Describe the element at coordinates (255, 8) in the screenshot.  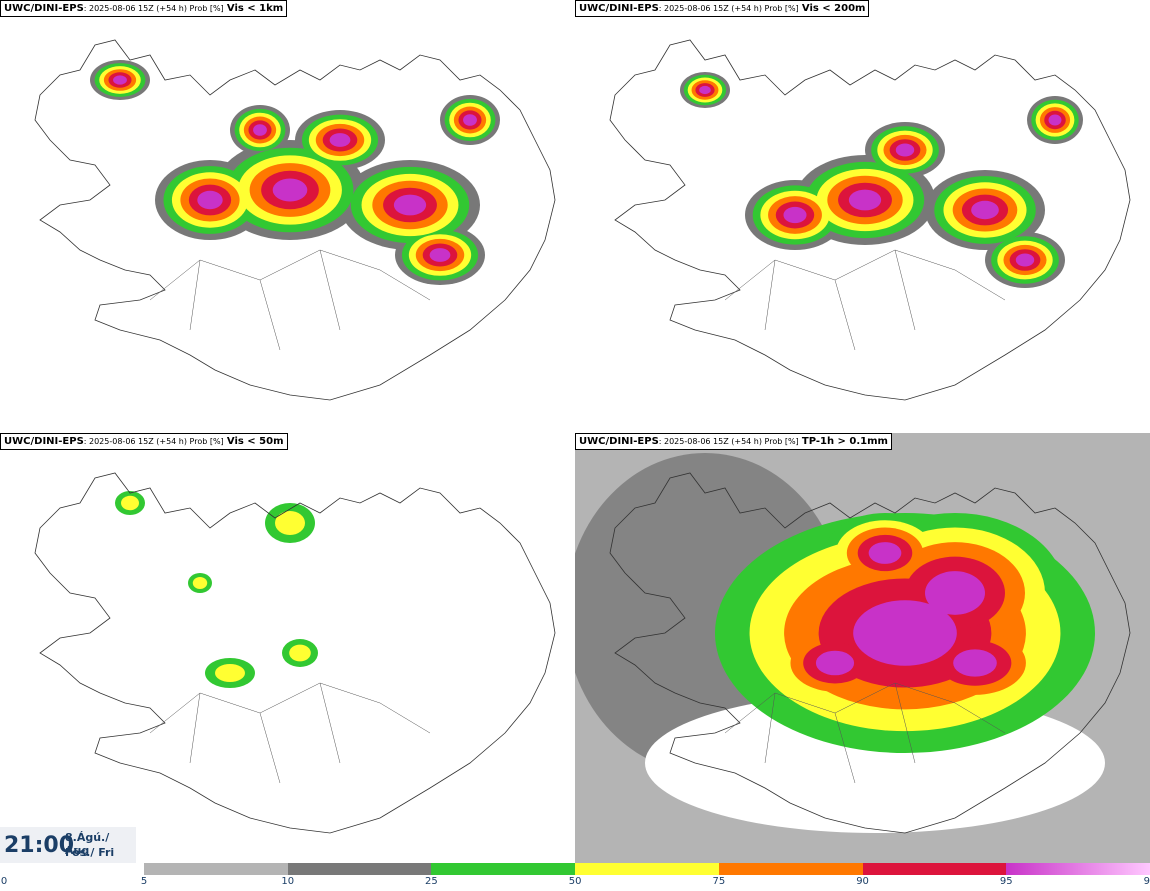
I see `threshold-label: Vis < 1km` at that location.